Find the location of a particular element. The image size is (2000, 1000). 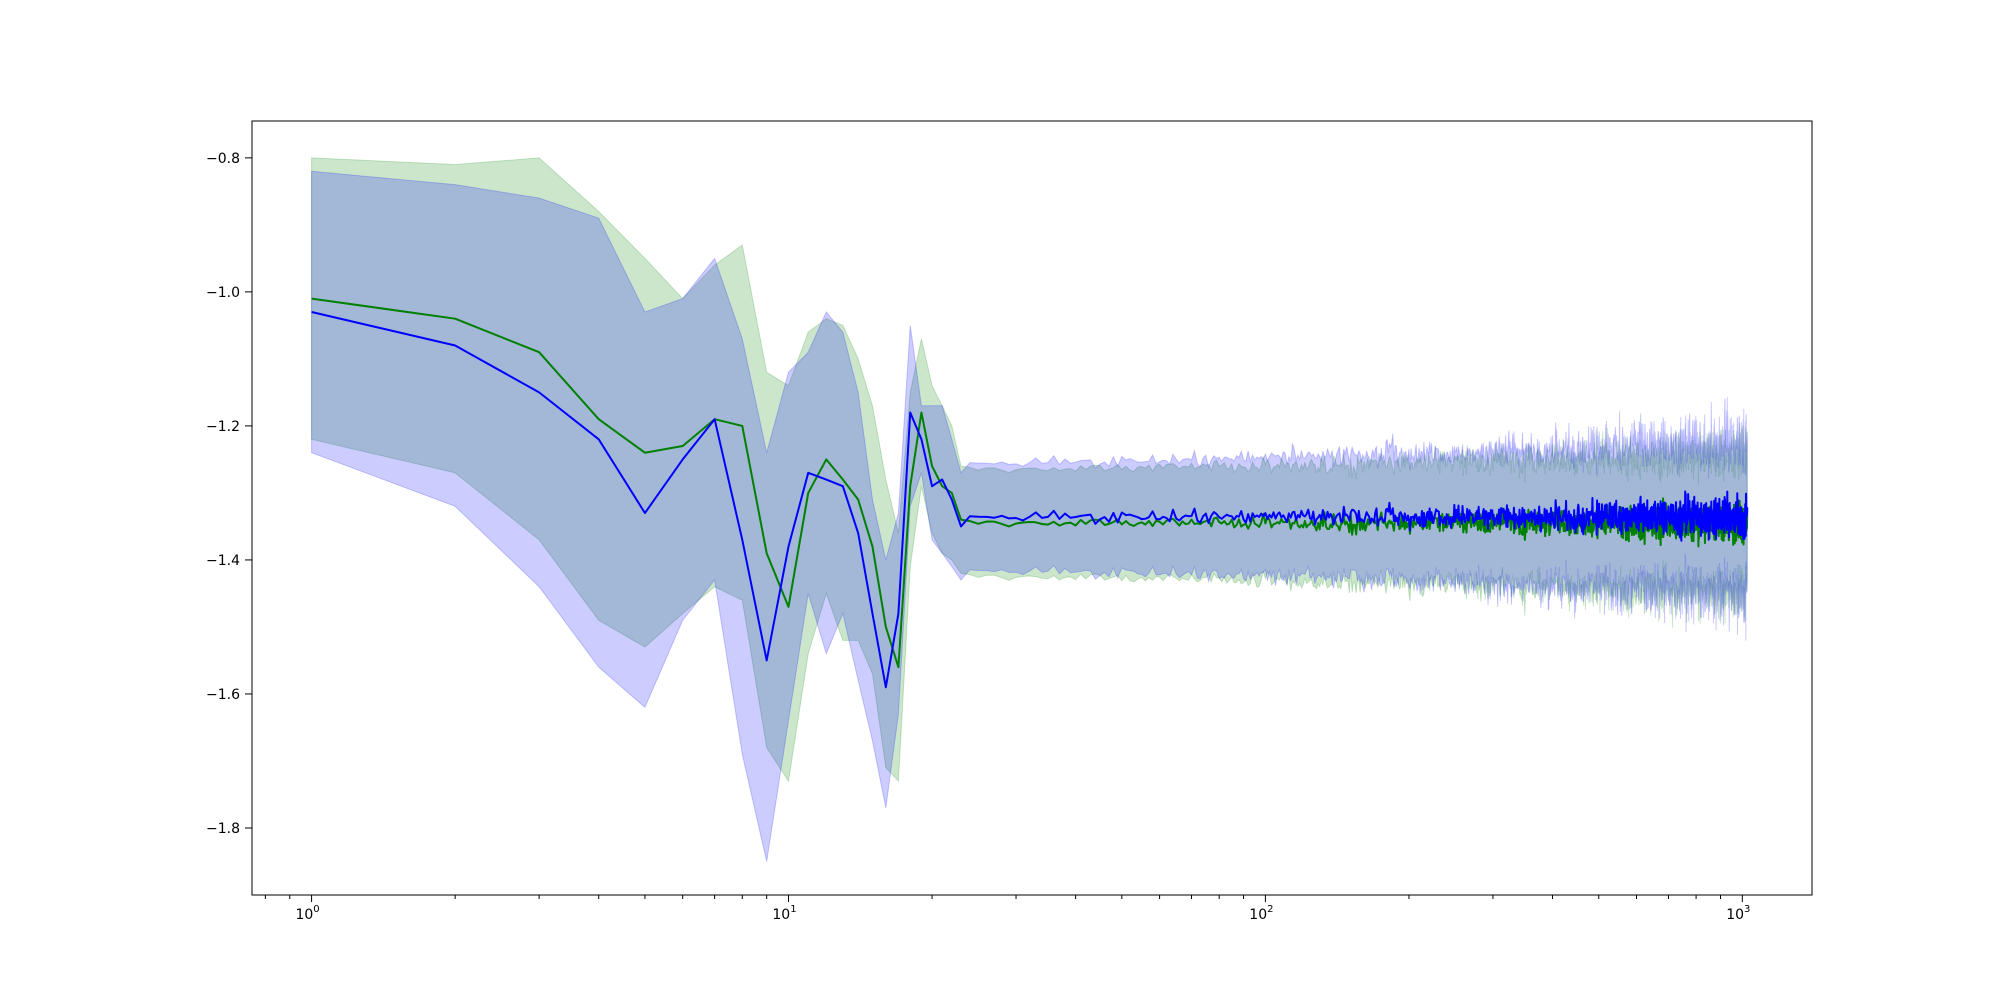

y-tick-label: −1.6 is located at coordinates (223, 695).